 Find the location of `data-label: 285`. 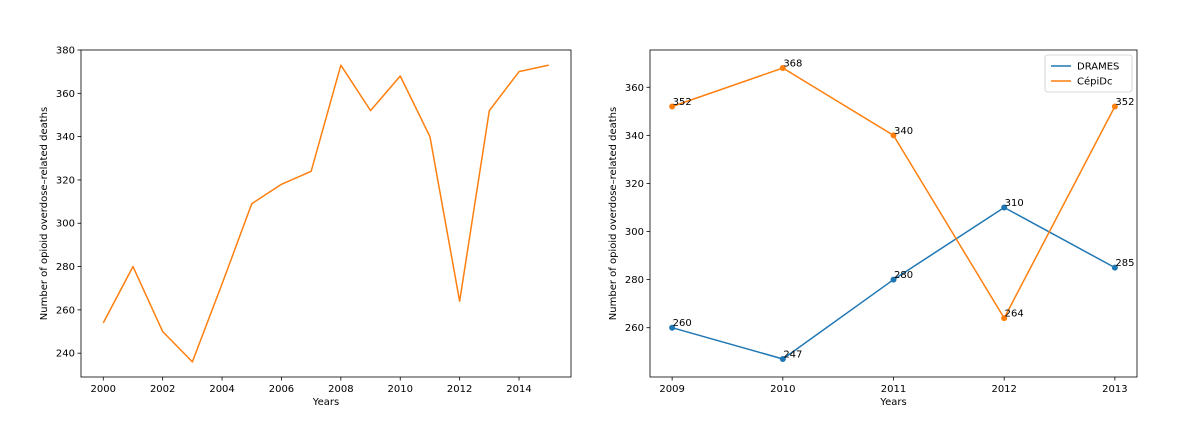

data-label: 285 is located at coordinates (1124, 263).